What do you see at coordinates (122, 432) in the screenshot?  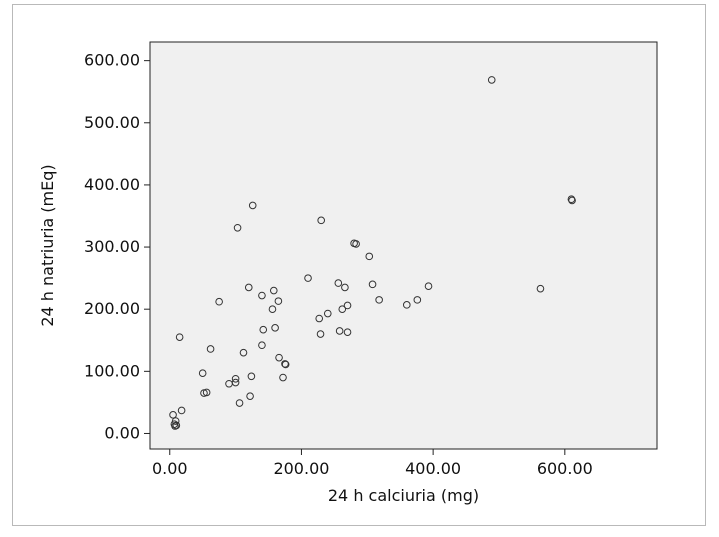 I see `y-tick-label: 0.00` at bounding box center [122, 432].